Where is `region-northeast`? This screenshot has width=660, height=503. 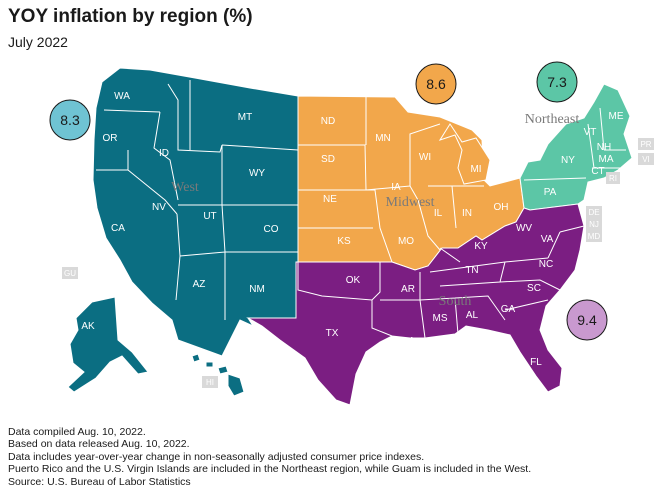
region-northeast is located at coordinates (576, 147).